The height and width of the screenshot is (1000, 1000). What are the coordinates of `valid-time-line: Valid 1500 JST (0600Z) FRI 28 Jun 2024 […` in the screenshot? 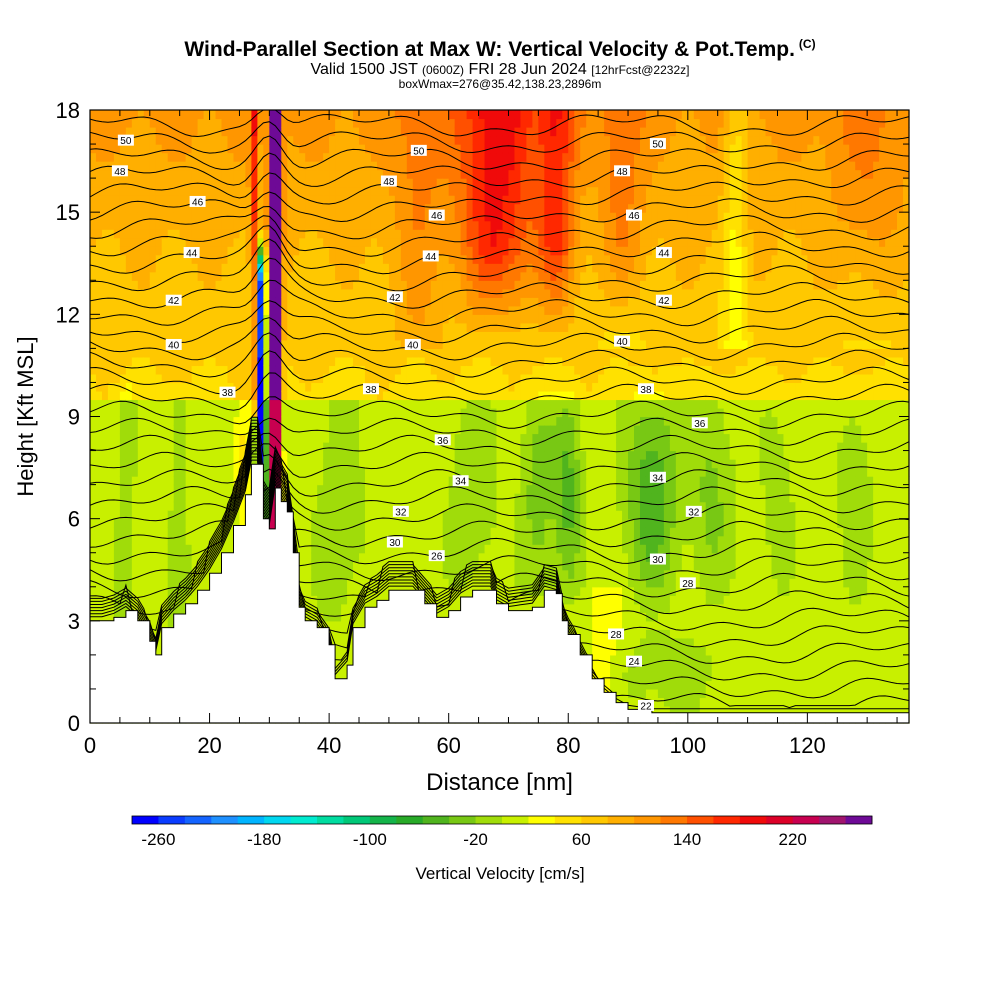 It's located at (500, 70).